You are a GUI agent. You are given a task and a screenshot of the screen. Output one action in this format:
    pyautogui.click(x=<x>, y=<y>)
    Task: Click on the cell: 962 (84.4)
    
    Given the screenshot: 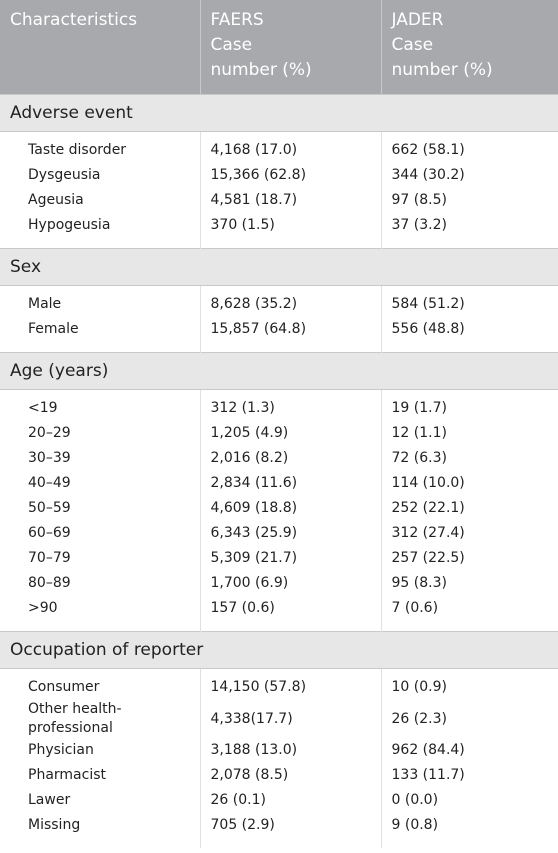 What is the action you would take?
    pyautogui.click(x=428, y=750)
    